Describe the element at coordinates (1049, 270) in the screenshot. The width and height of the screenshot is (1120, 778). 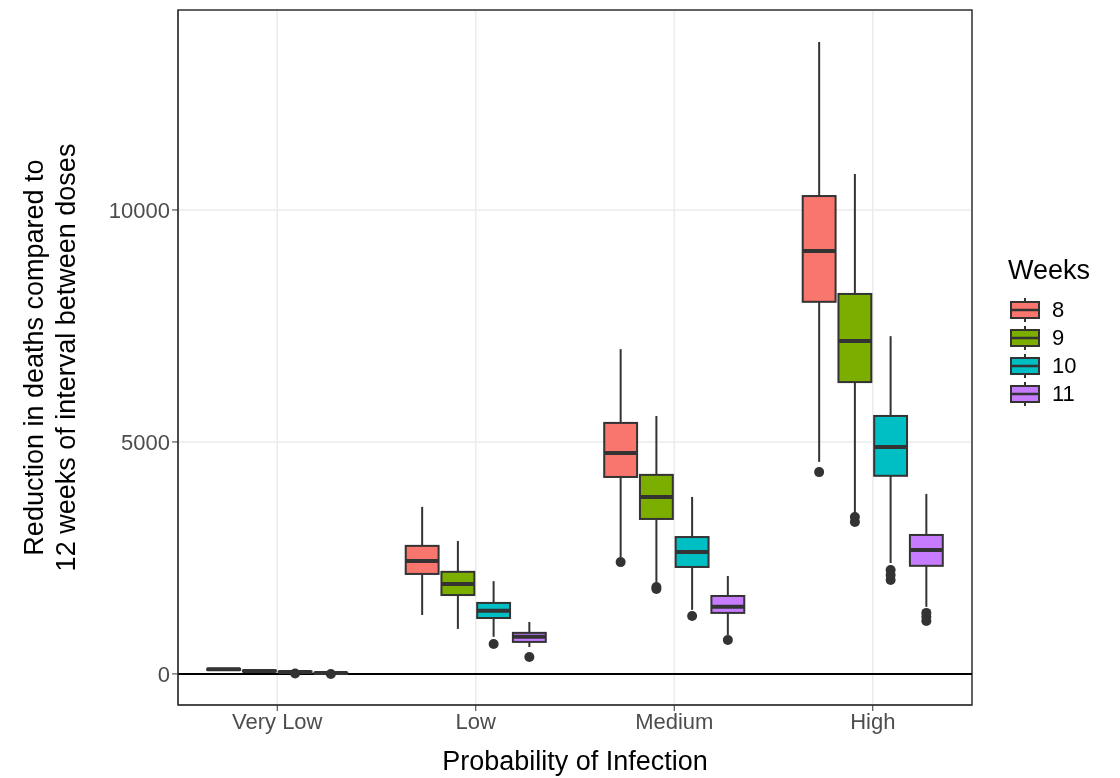
I see `legend-title: Weeks` at that location.